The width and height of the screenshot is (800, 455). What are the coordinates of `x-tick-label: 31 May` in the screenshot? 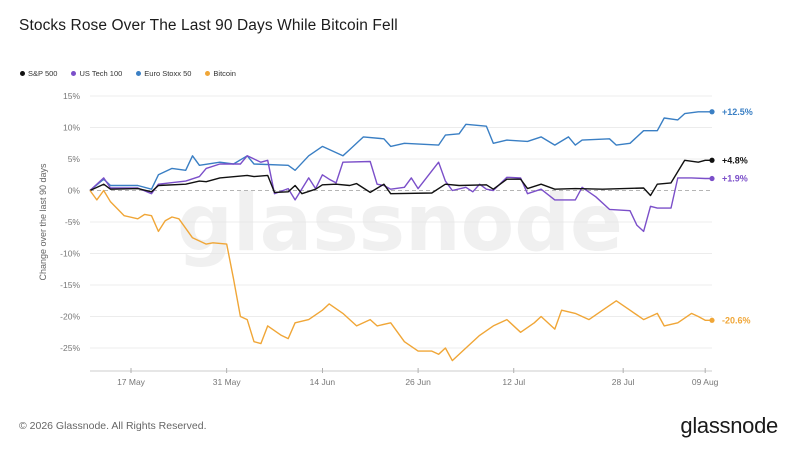 It's located at (227, 382).